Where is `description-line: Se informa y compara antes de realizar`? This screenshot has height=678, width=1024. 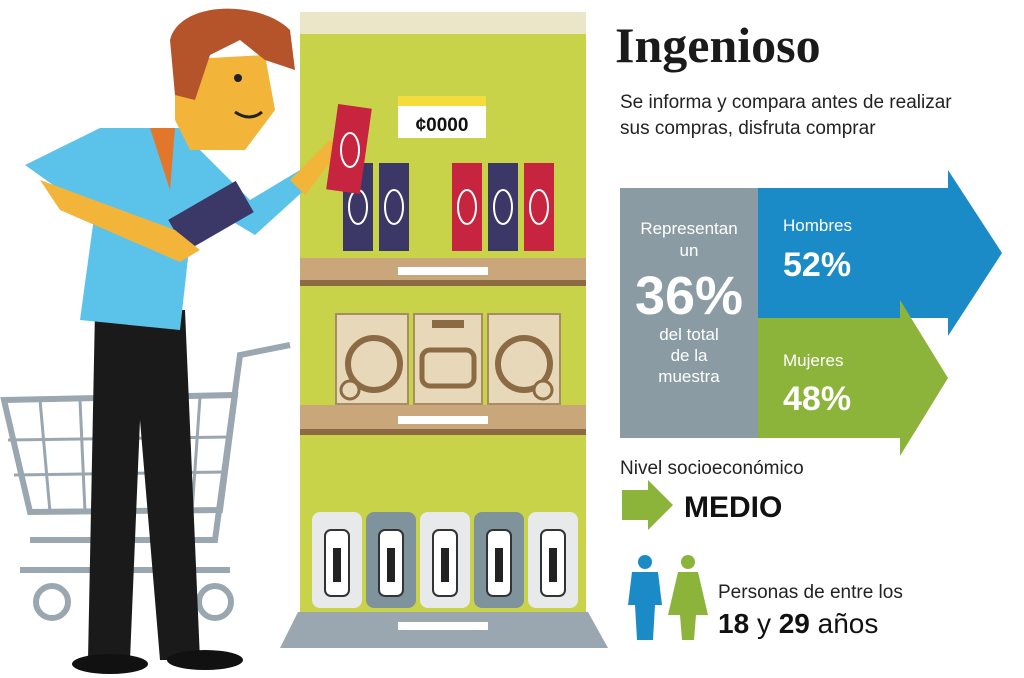 description-line: Se informa y compara antes de realizar is located at coordinates (786, 102).